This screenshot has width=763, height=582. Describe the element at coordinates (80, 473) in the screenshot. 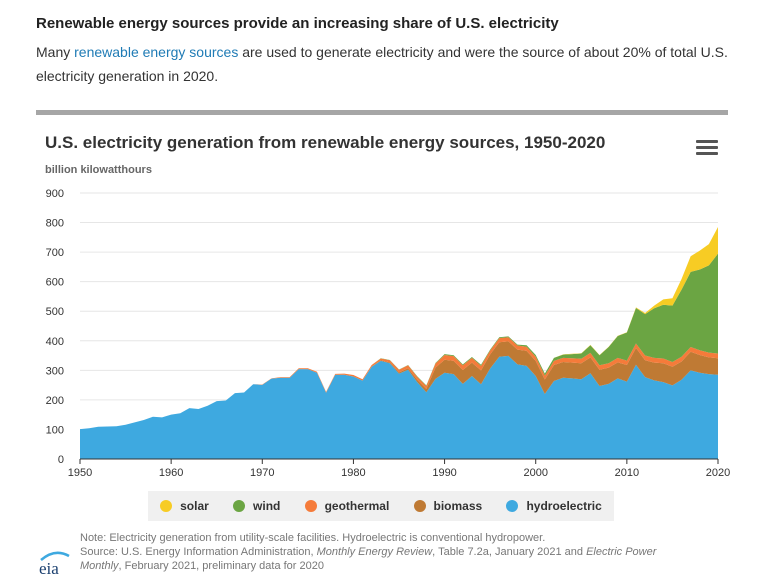

I see `x-tick-label: 1950` at that location.